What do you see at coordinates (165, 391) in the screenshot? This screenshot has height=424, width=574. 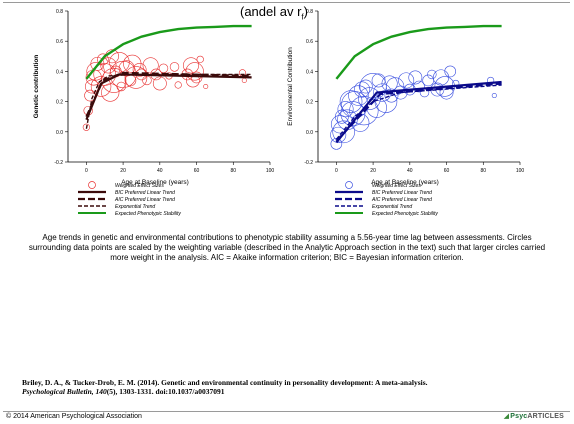 I see `citation-details: (5), 1303-1331. doi:10.1037/a0037091` at bounding box center [165, 391].